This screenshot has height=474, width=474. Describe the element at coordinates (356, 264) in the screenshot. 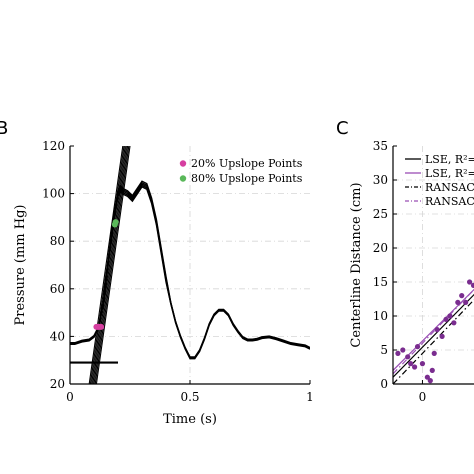

I see `panel-c-y-axis-label: Centerline Distance (cm)` at that location.